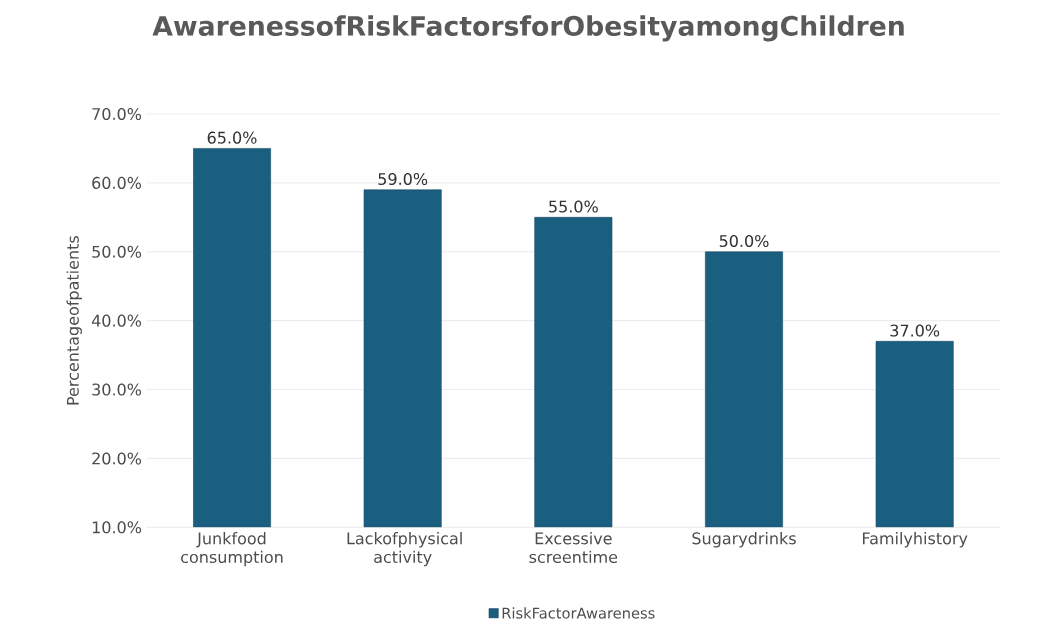 Image resolution: width=1058 pixels, height=634 pixels. I want to click on legend-label: RiskFactorAwareness, so click(578, 613).